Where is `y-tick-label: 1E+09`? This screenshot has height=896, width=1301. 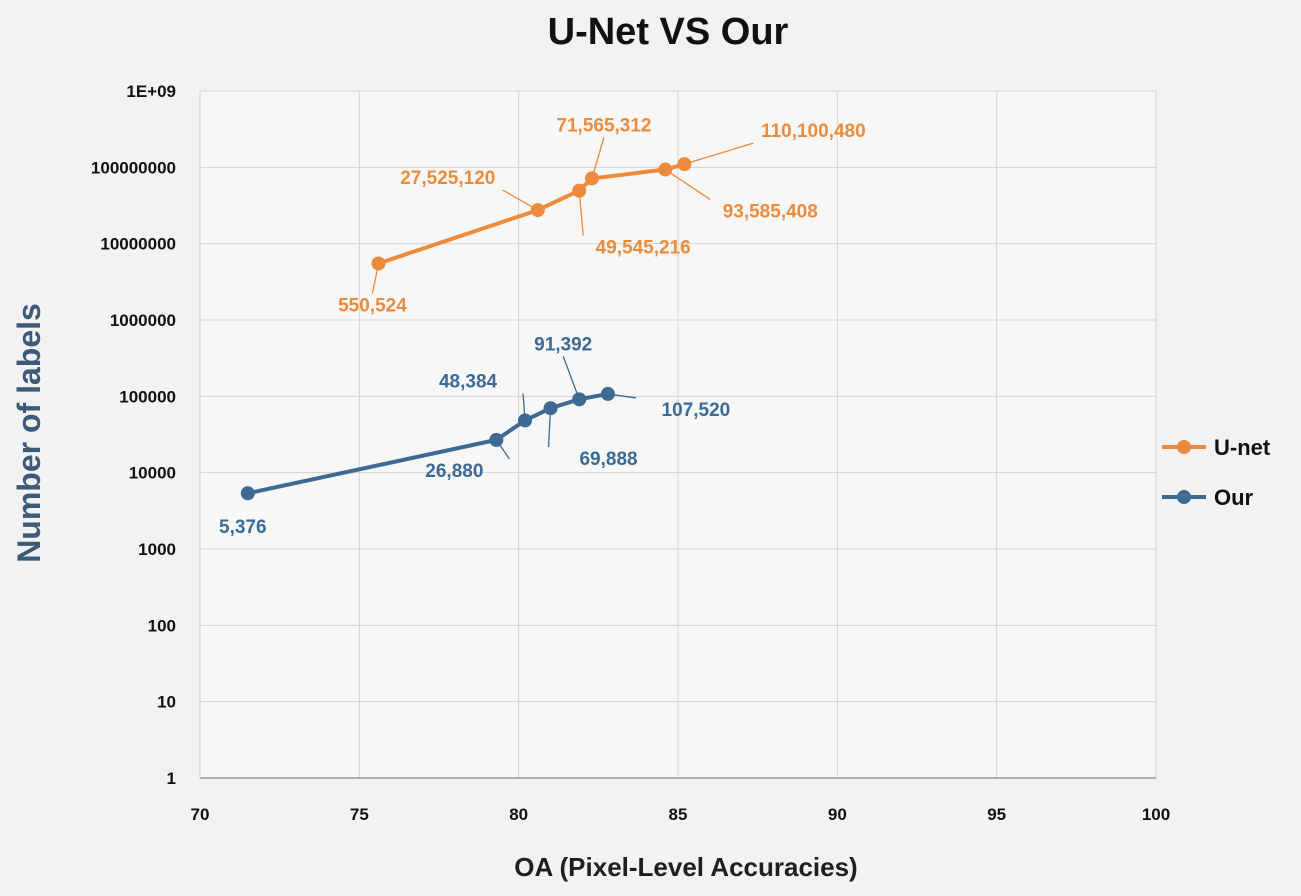
y-tick-label: 1E+09 is located at coordinates (151, 91).